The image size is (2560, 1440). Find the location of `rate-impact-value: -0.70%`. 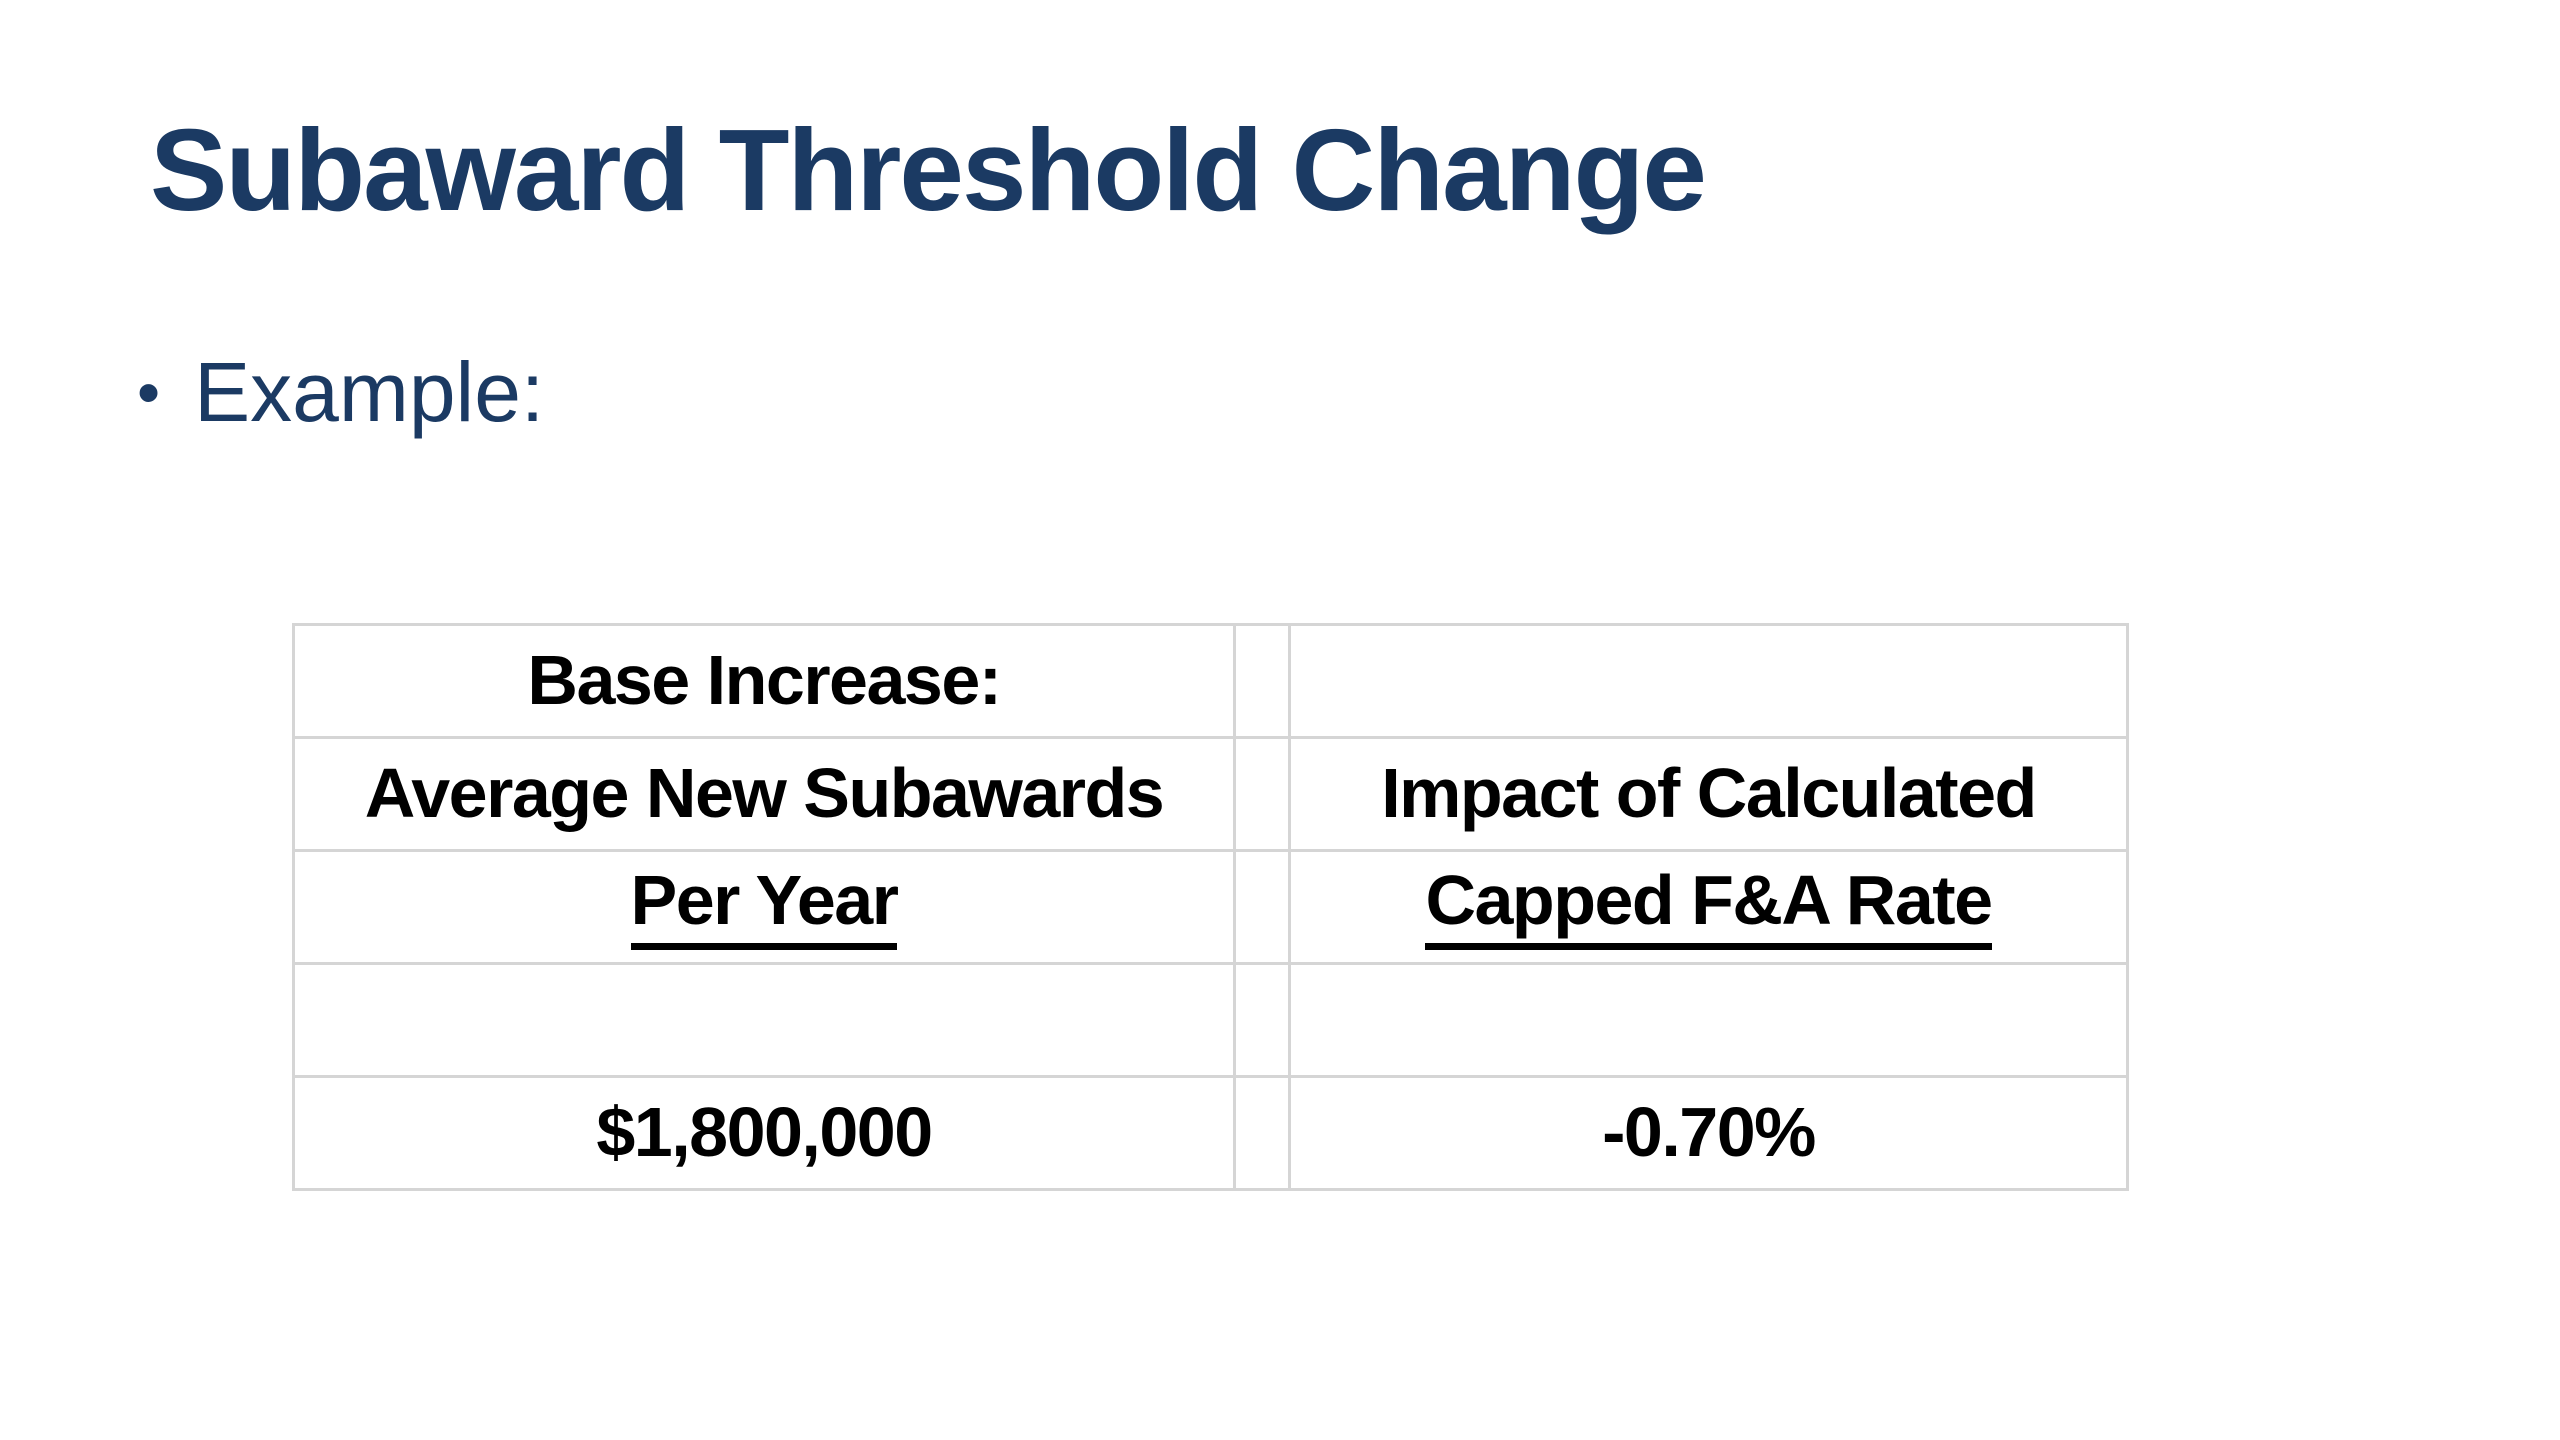

rate-impact-value: -0.70% is located at coordinates (1709, 1132).